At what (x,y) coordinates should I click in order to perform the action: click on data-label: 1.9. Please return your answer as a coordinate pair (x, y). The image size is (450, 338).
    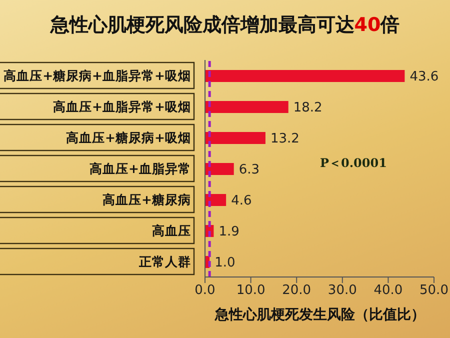
    Looking at the image, I should click on (229, 232).